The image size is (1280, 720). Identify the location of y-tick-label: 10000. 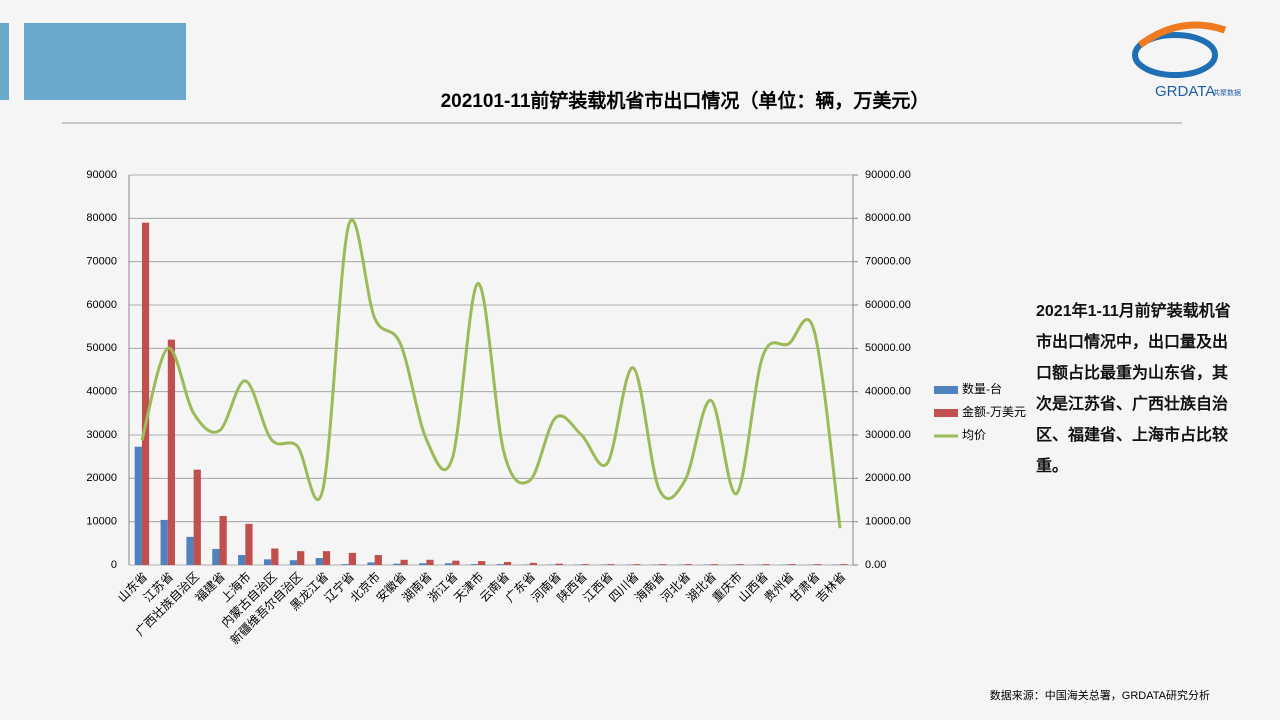
(101, 522).